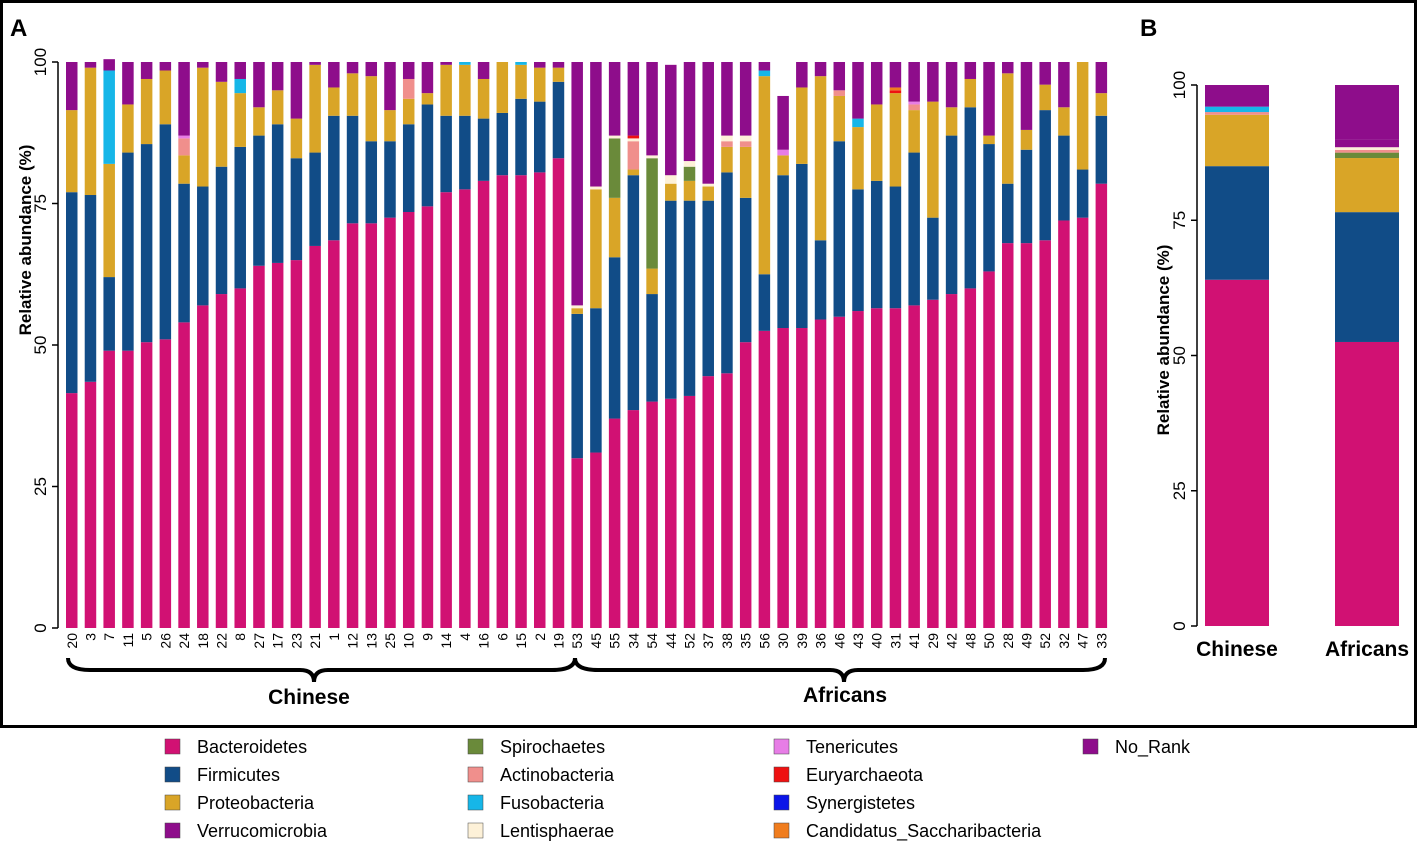 Image resolution: width=1417 pixels, height=845 pixels. What do you see at coordinates (45, 340) in the screenshot?
I see `panel-a-y-axis: 0 25 50 75 100` at bounding box center [45, 340].